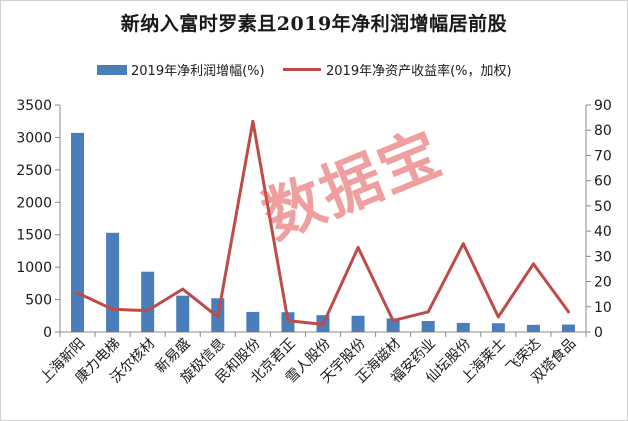  What do you see at coordinates (603, 232) in the screenshot?
I see `right-tick-label: 40` at bounding box center [603, 232].